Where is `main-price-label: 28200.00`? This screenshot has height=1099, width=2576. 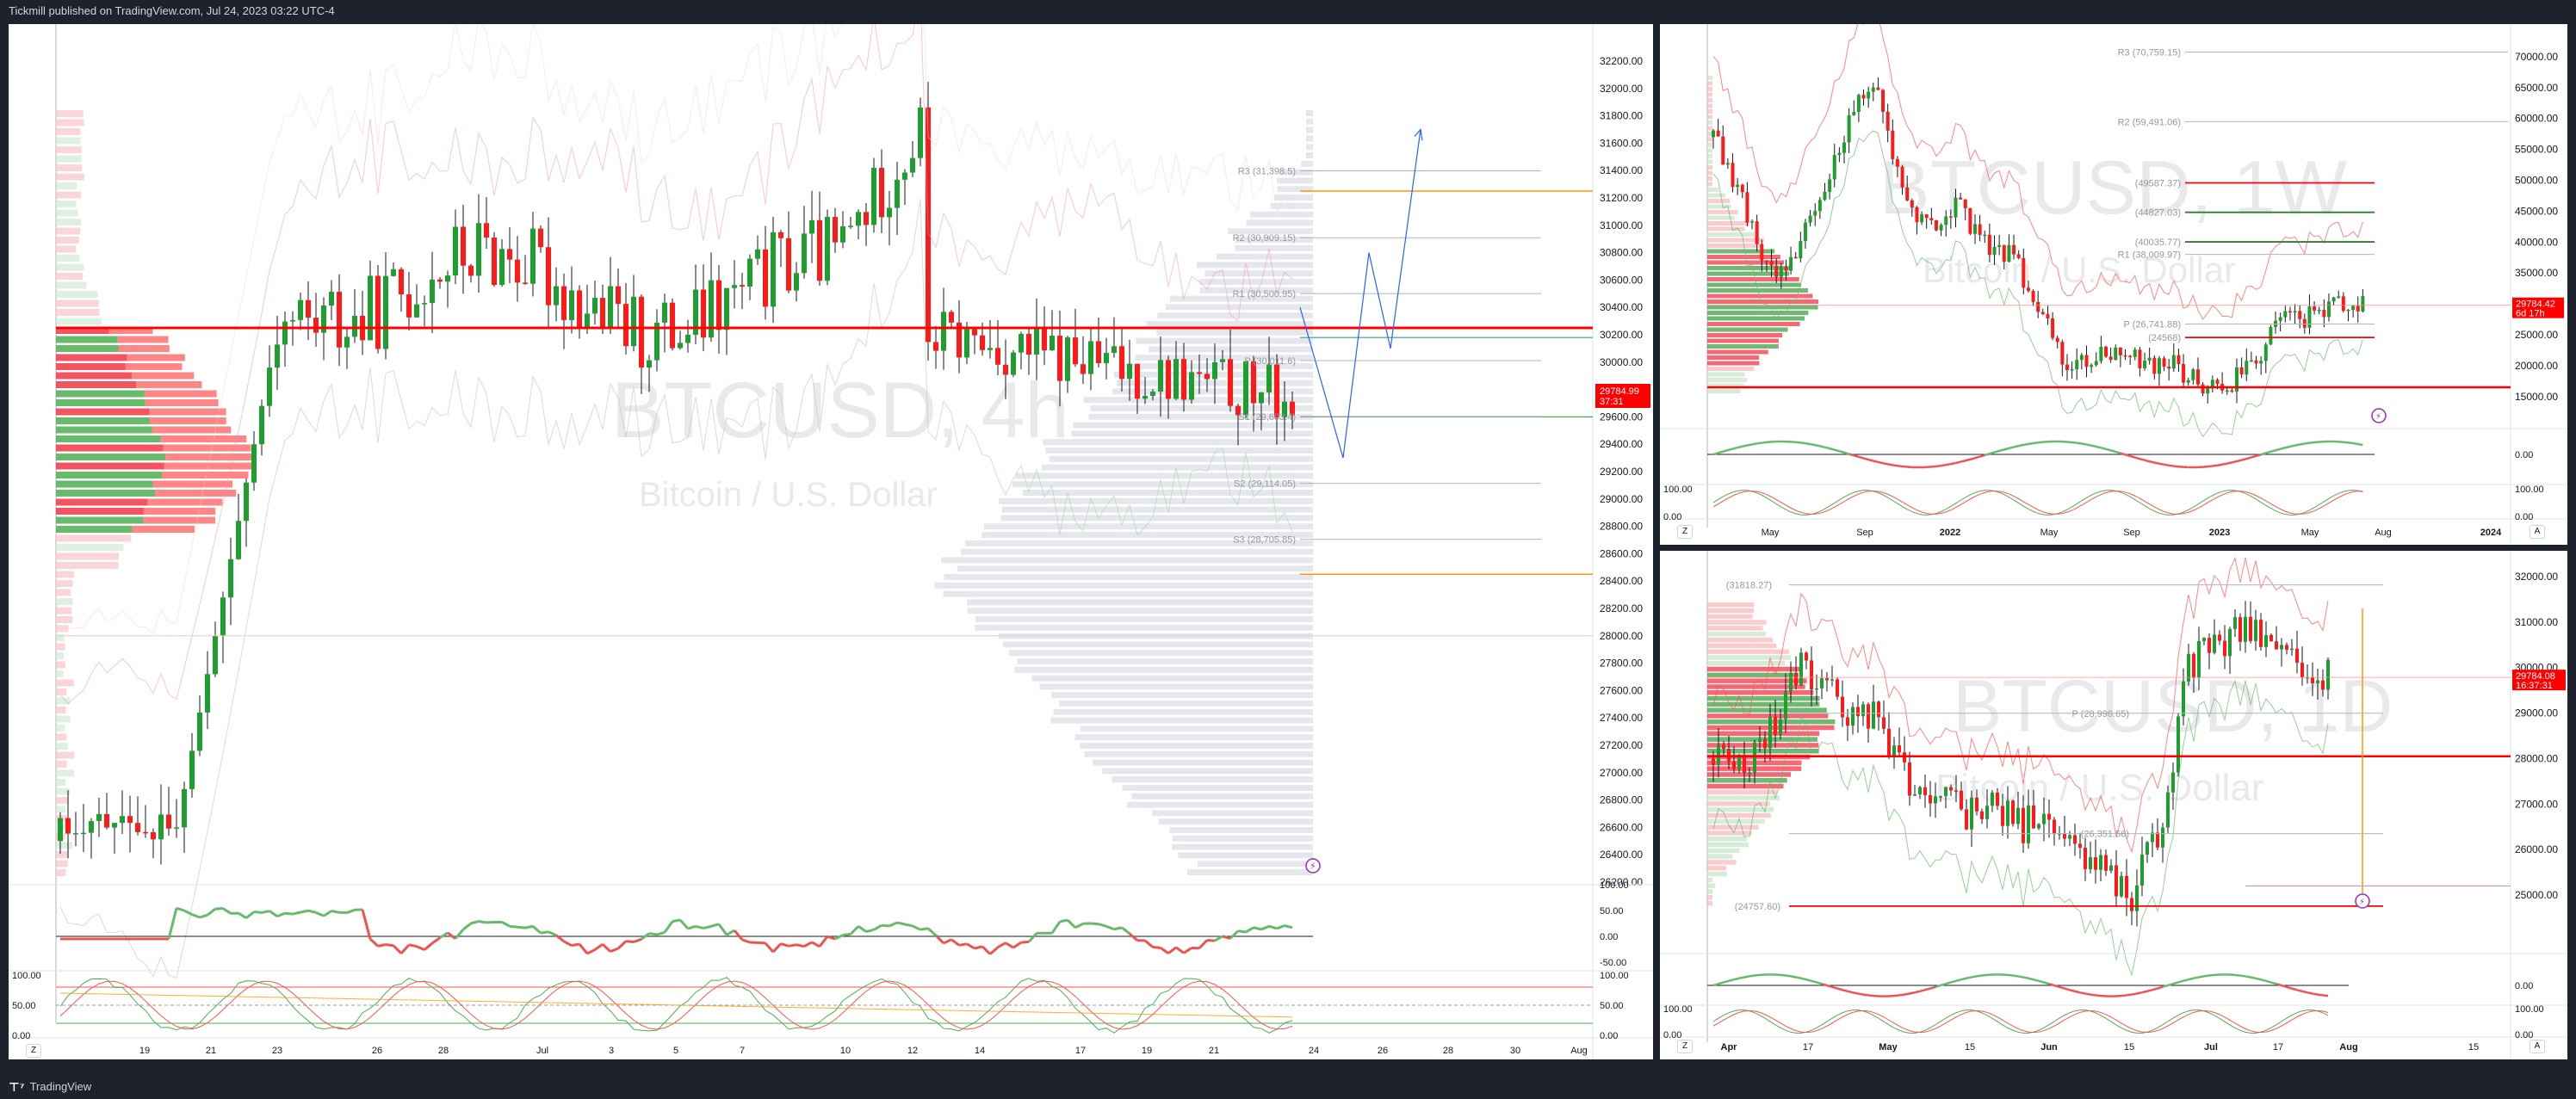 main-price-label: 28200.00 is located at coordinates (1621, 608).